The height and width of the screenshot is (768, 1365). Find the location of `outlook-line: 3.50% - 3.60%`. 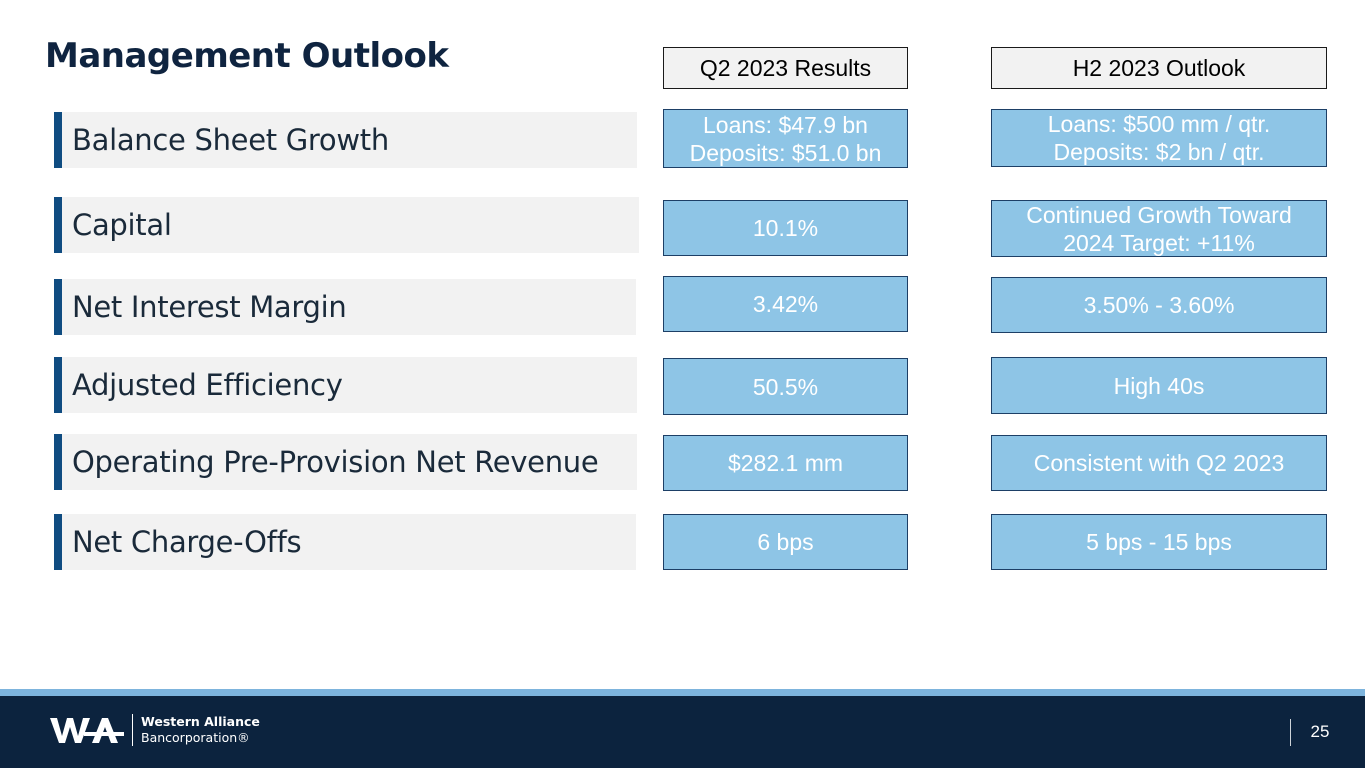

outlook-line: 3.50% - 3.60% is located at coordinates (1159, 305).